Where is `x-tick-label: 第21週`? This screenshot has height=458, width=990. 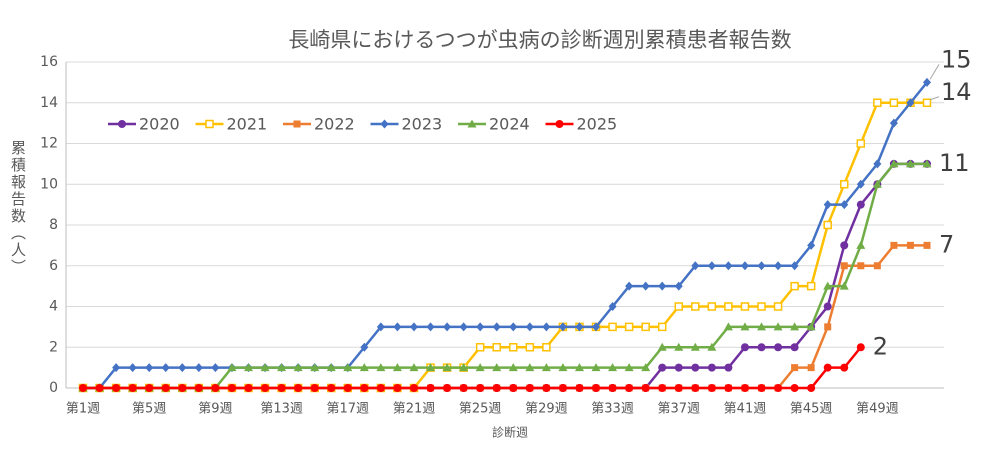
x-tick-label: 第21週 is located at coordinates (414, 409).